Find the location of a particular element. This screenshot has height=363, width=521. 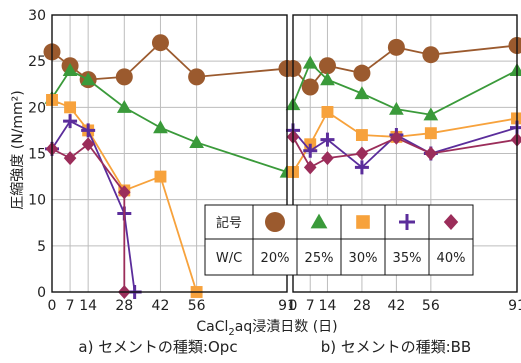

y-tick-label: 10 is located at coordinates (37, 201).